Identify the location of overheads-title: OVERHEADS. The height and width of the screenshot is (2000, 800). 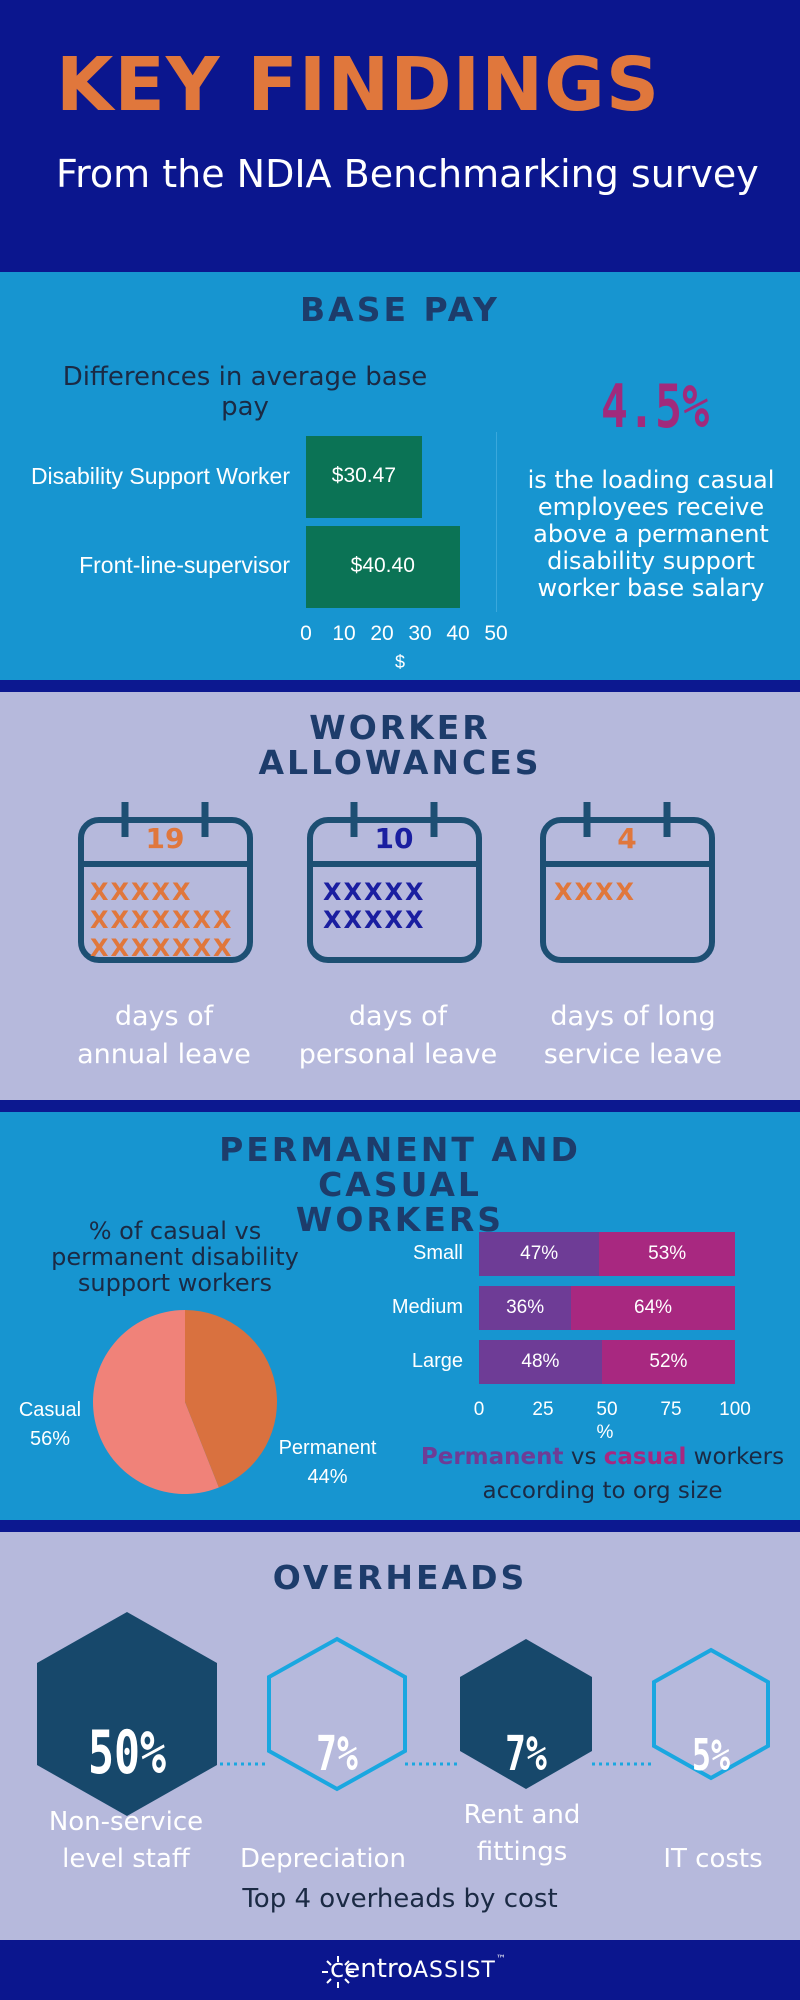
(400, 1577).